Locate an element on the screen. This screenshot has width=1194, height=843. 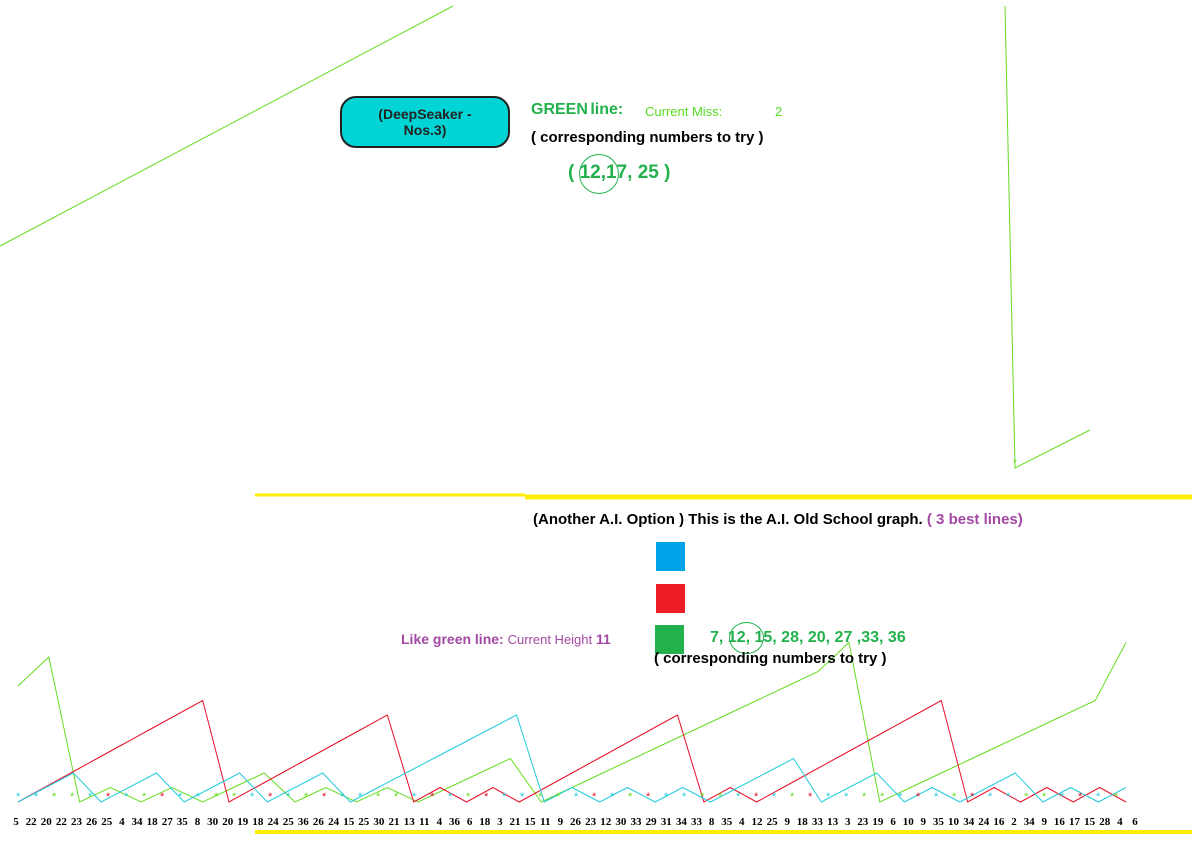
open-paren: ( is located at coordinates (571, 172).